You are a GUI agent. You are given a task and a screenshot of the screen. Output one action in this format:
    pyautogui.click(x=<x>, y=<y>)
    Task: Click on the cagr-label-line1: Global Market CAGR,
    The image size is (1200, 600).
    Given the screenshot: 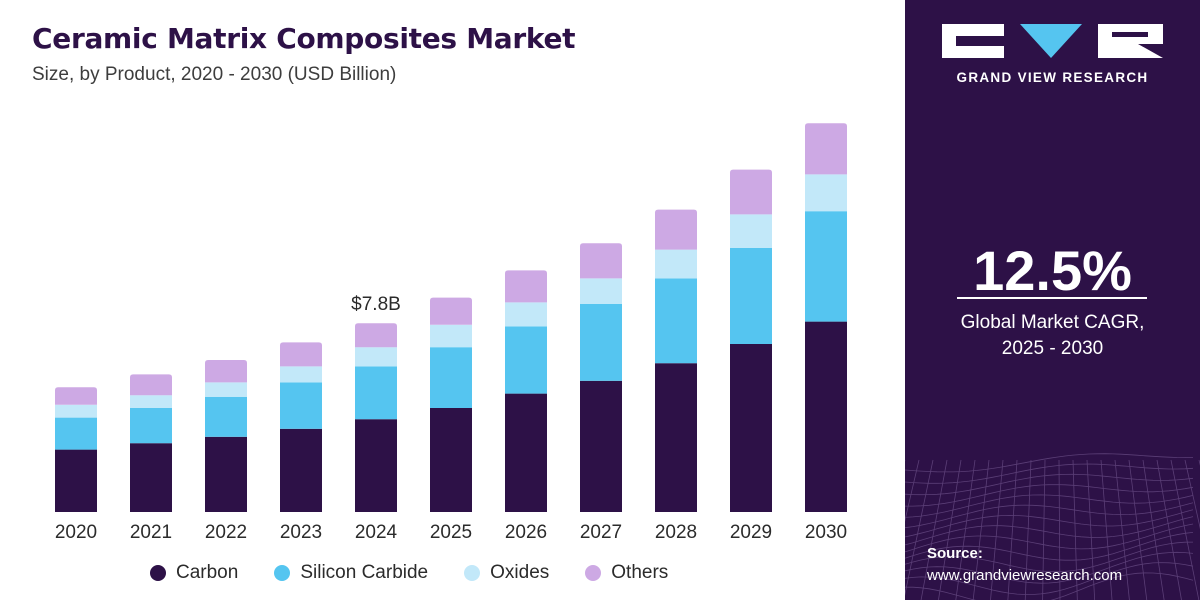 What is the action you would take?
    pyautogui.click(x=1052, y=322)
    